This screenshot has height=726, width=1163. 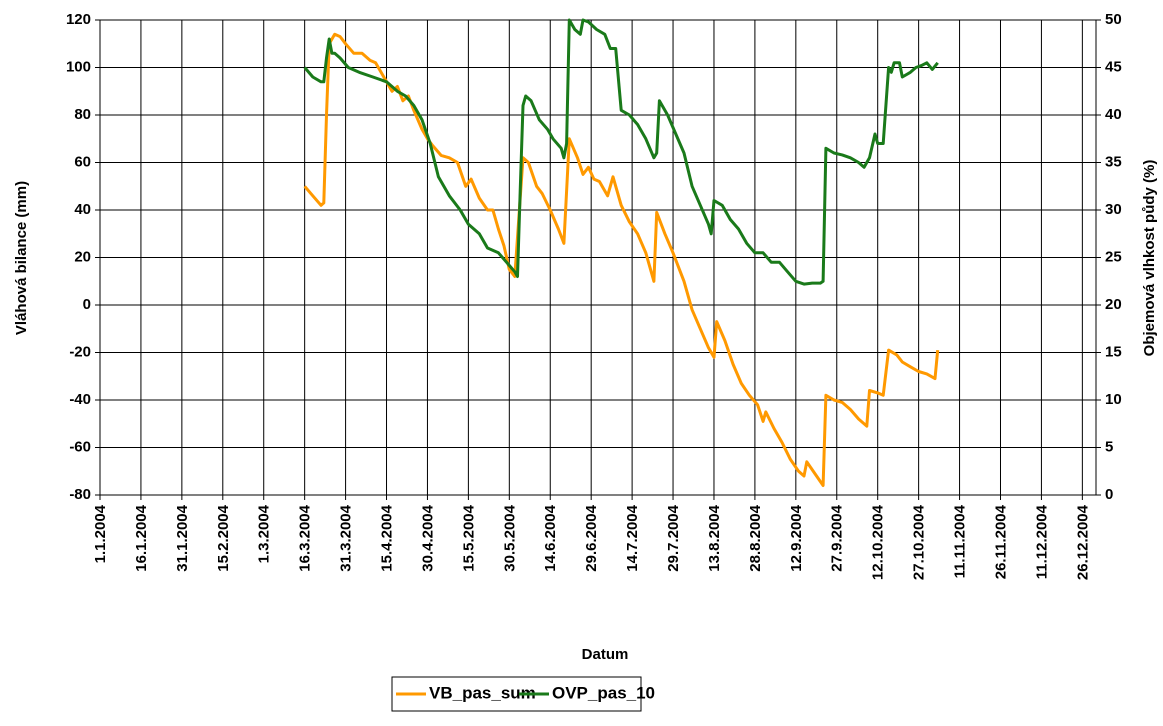 What do you see at coordinates (509, 537) in the screenshot?
I see `x-tick-label: 30.5.2004` at bounding box center [509, 537].